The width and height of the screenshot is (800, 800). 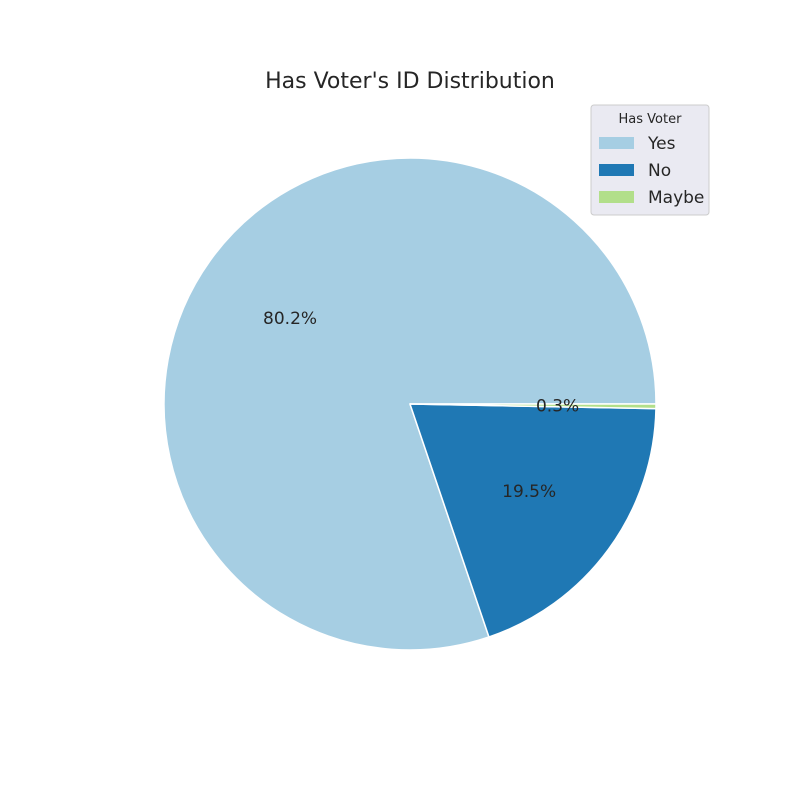 I want to click on pie-percent-labels: 80.2% 19.5% 0.3%, so click(x=421, y=405).